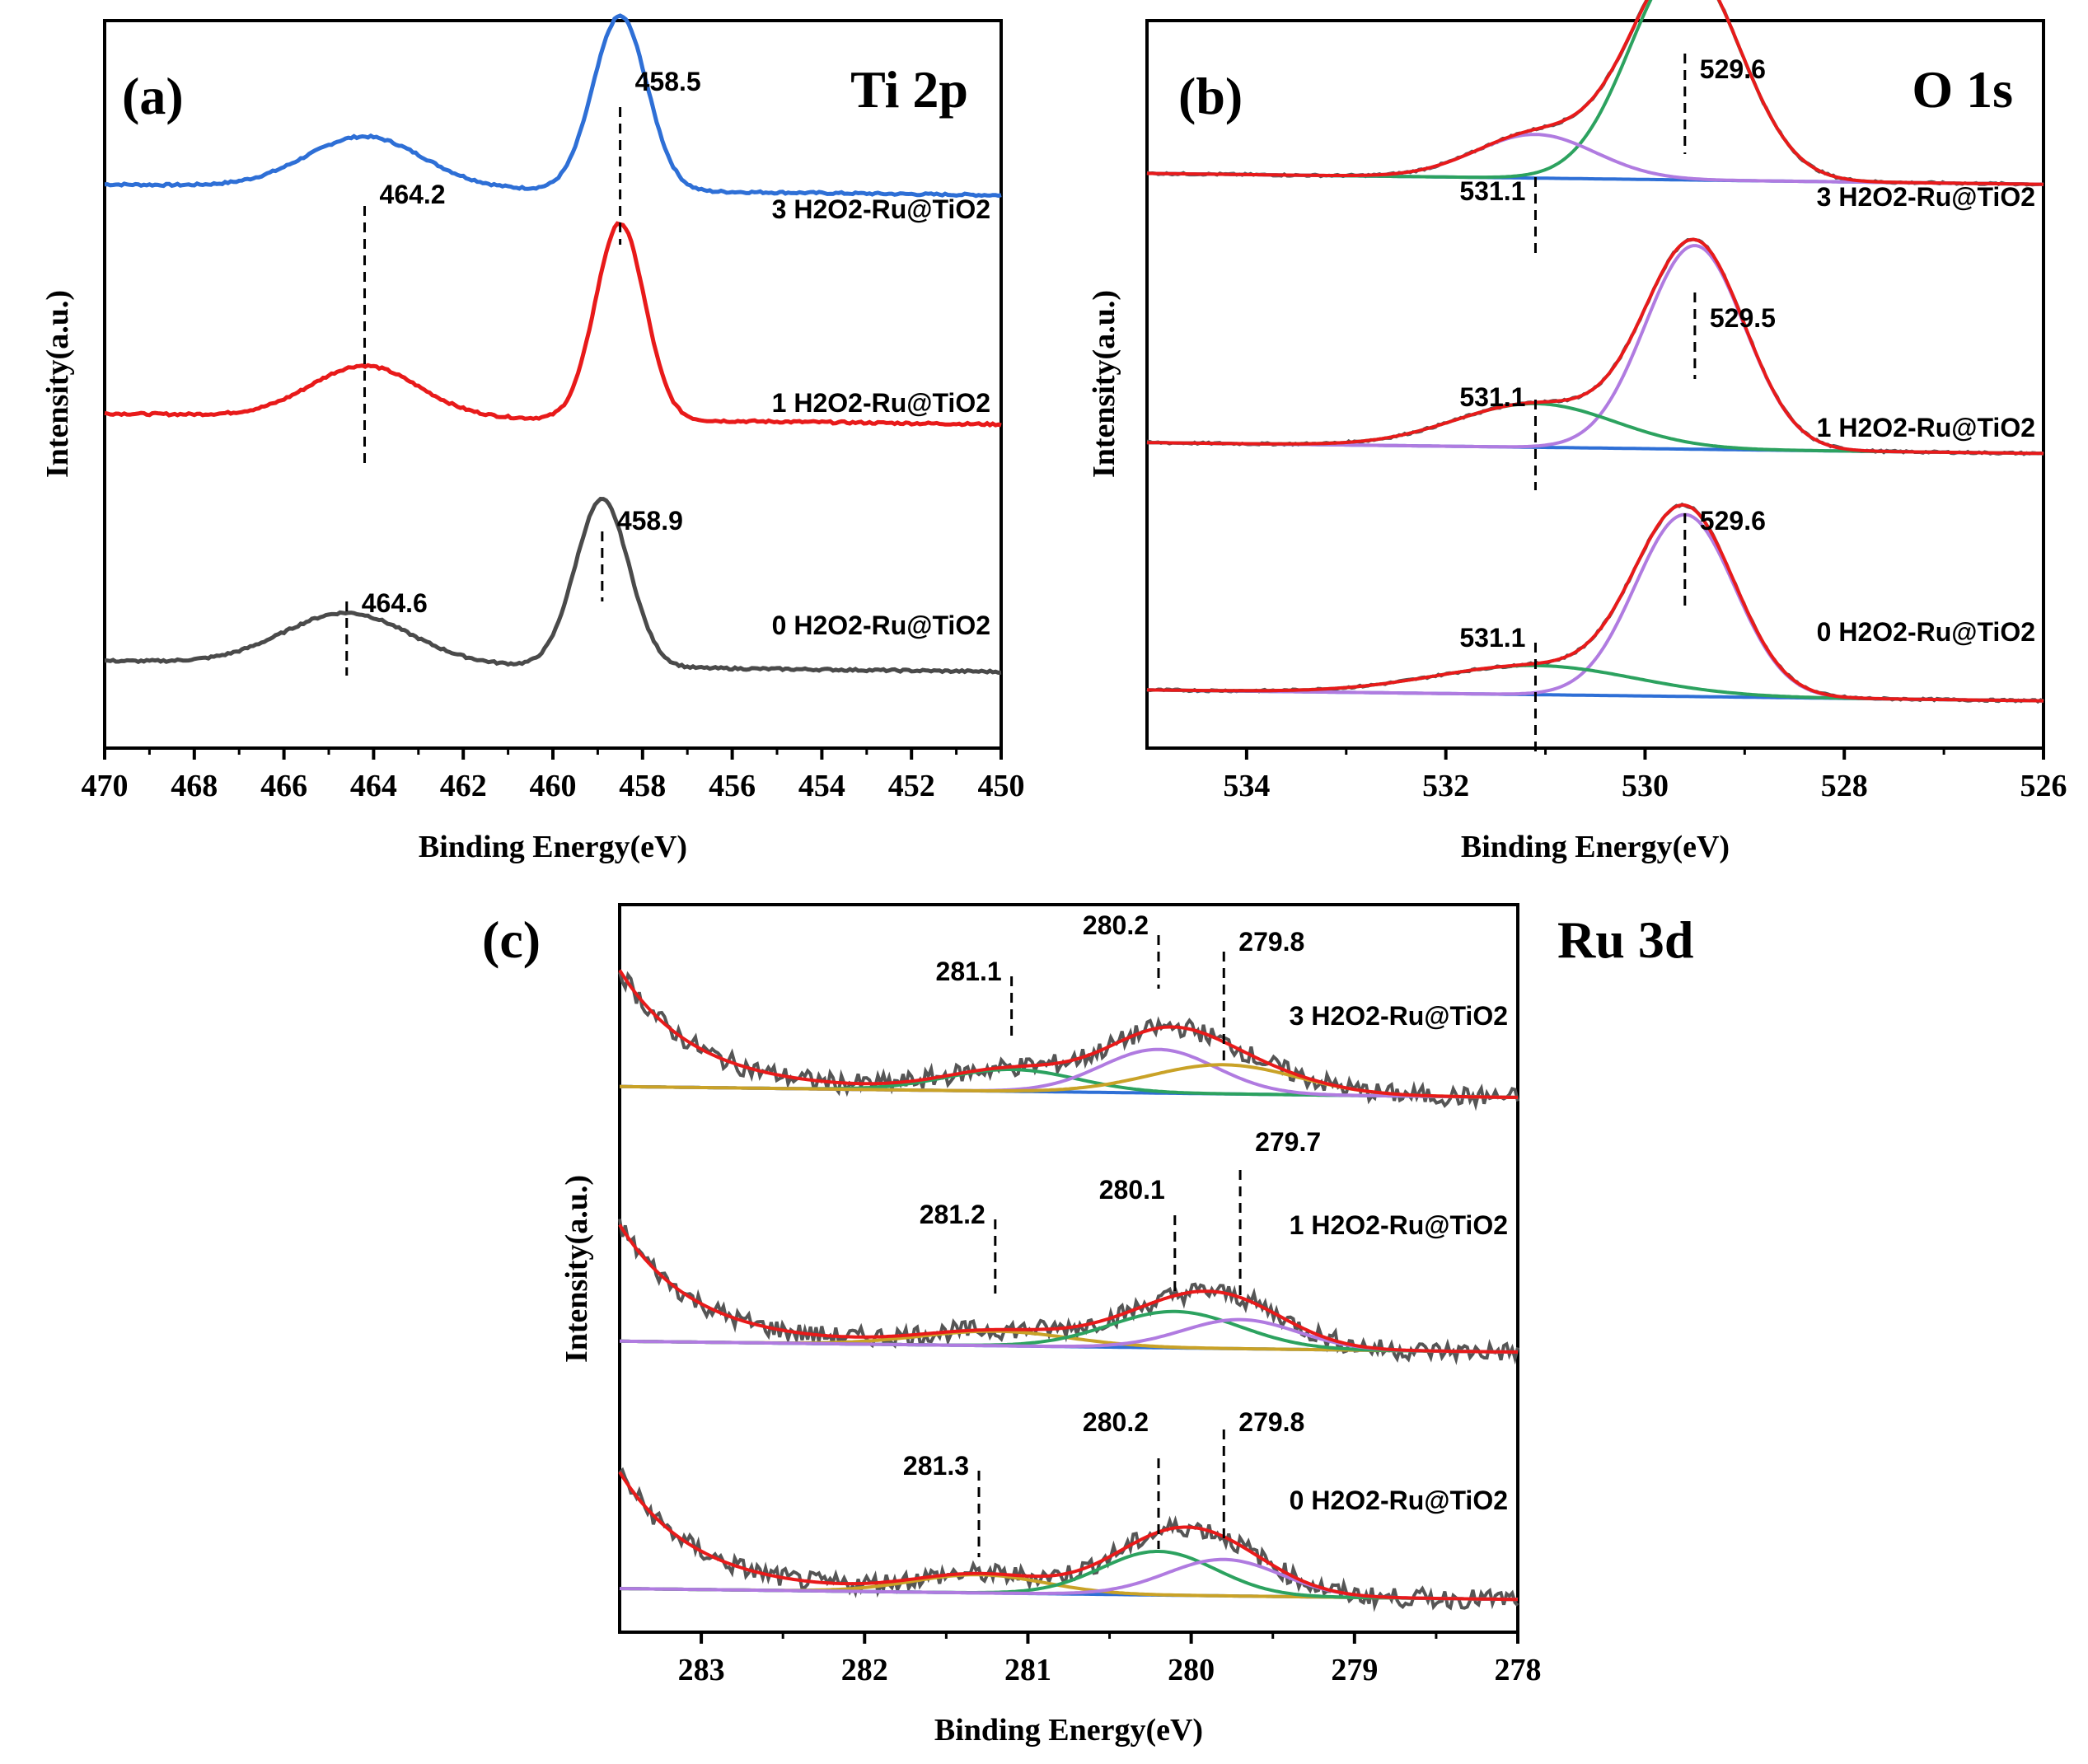  I want to click on panel-b-title: O 1s, so click(1962, 89).